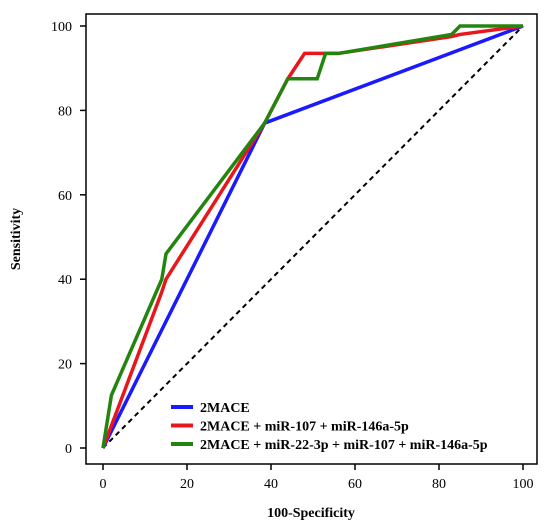 Image resolution: width=550 pixels, height=532 pixels. I want to click on y-tick-label: 60, so click(65, 196).